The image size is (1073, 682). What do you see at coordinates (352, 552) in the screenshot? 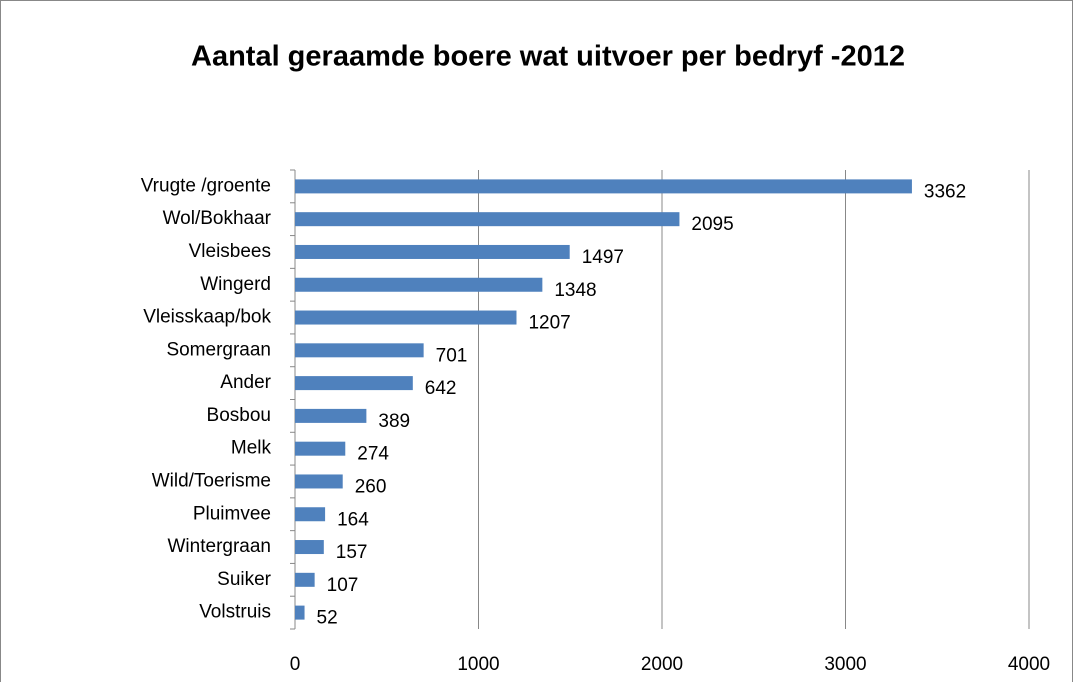
I see `value-label: 157` at bounding box center [352, 552].